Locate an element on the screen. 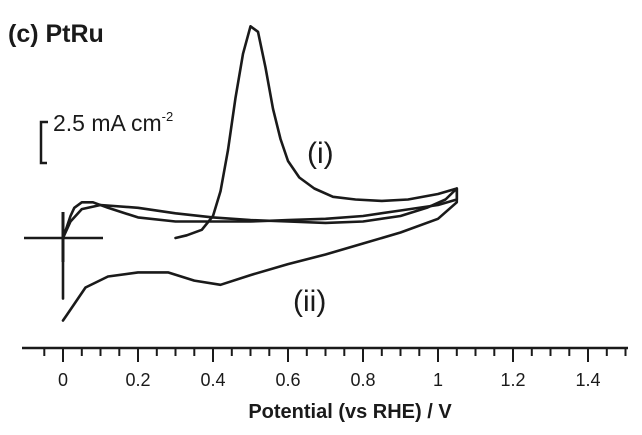  x-tick-label: 0.6 is located at coordinates (287, 380).